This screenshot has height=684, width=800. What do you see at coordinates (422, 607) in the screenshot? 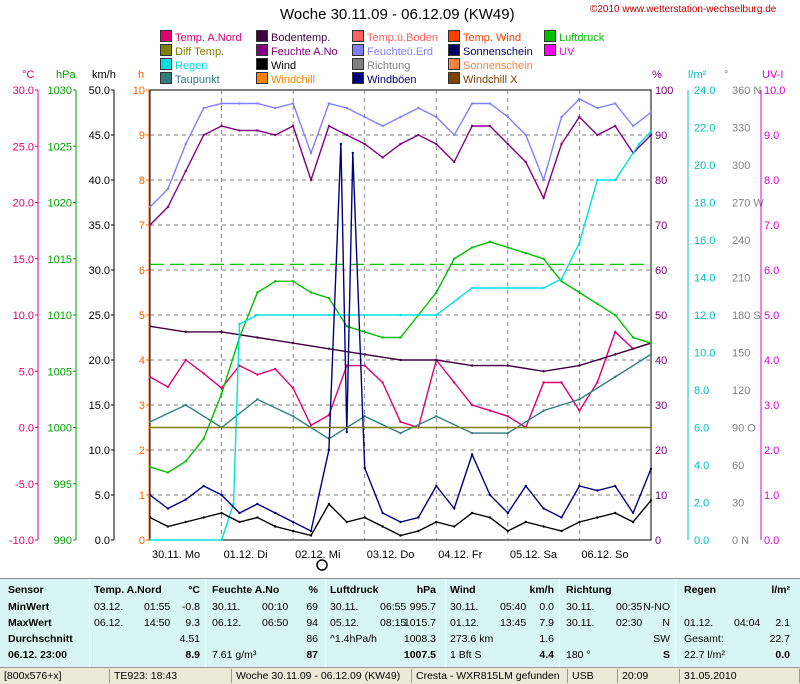
I see `stats-cell: 995.7` at bounding box center [422, 607].